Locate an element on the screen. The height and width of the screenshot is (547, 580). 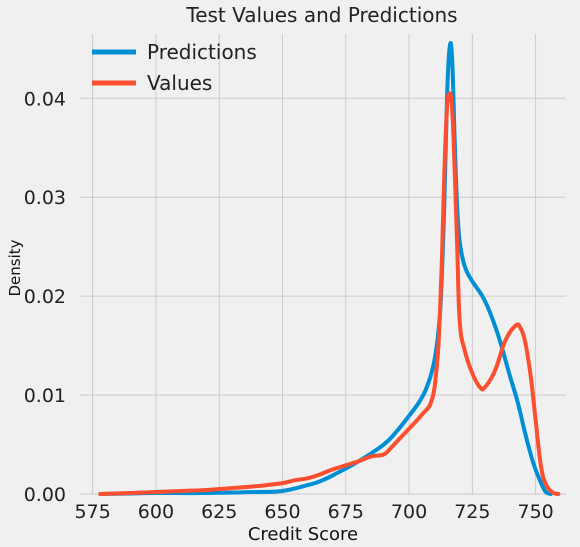
x-tick-label: 675 is located at coordinates (346, 512).